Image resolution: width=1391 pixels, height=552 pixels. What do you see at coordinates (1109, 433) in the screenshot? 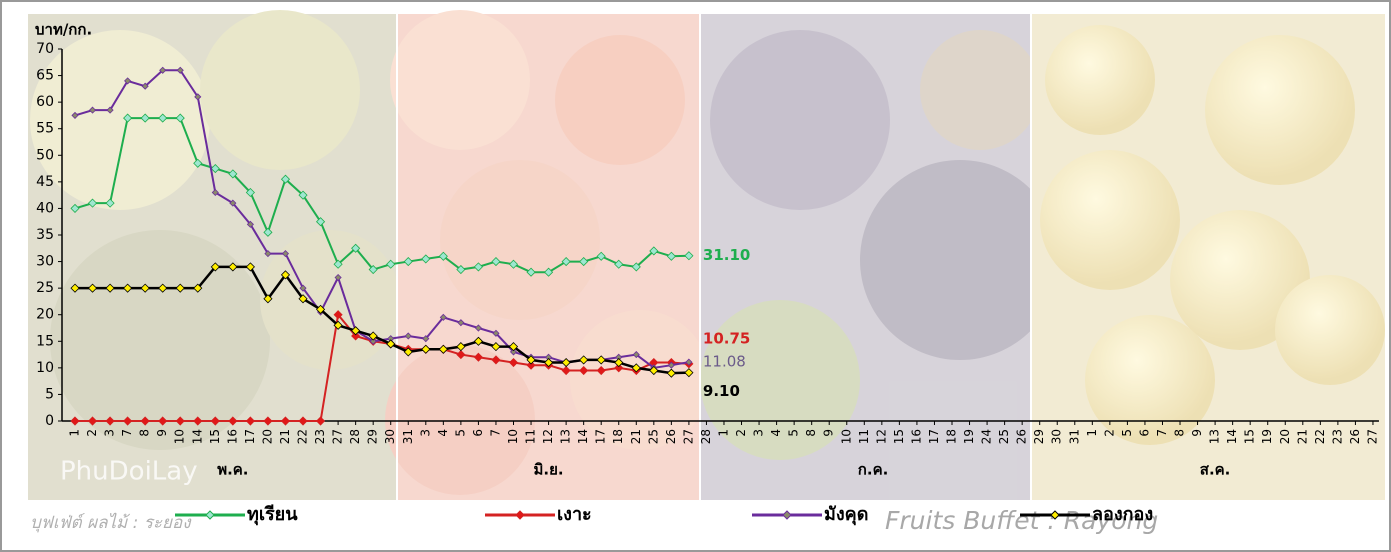
I see `x-tick-label: 2` at bounding box center [1109, 433].